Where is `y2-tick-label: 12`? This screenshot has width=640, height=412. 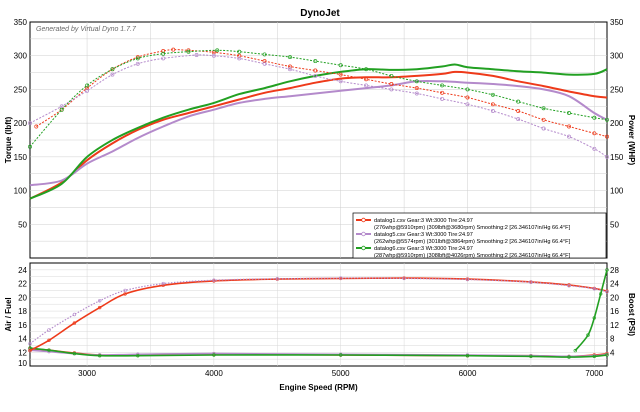
y2-tick-label: 12 is located at coordinates (614, 325).